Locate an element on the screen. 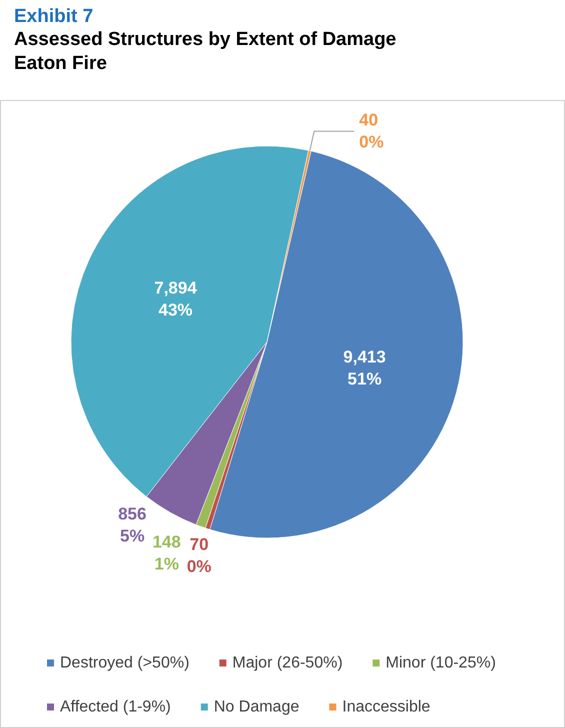  chart-subtitle: Assessed Structures by Extent of Damage Eaton Fire is located at coordinates (205, 52).